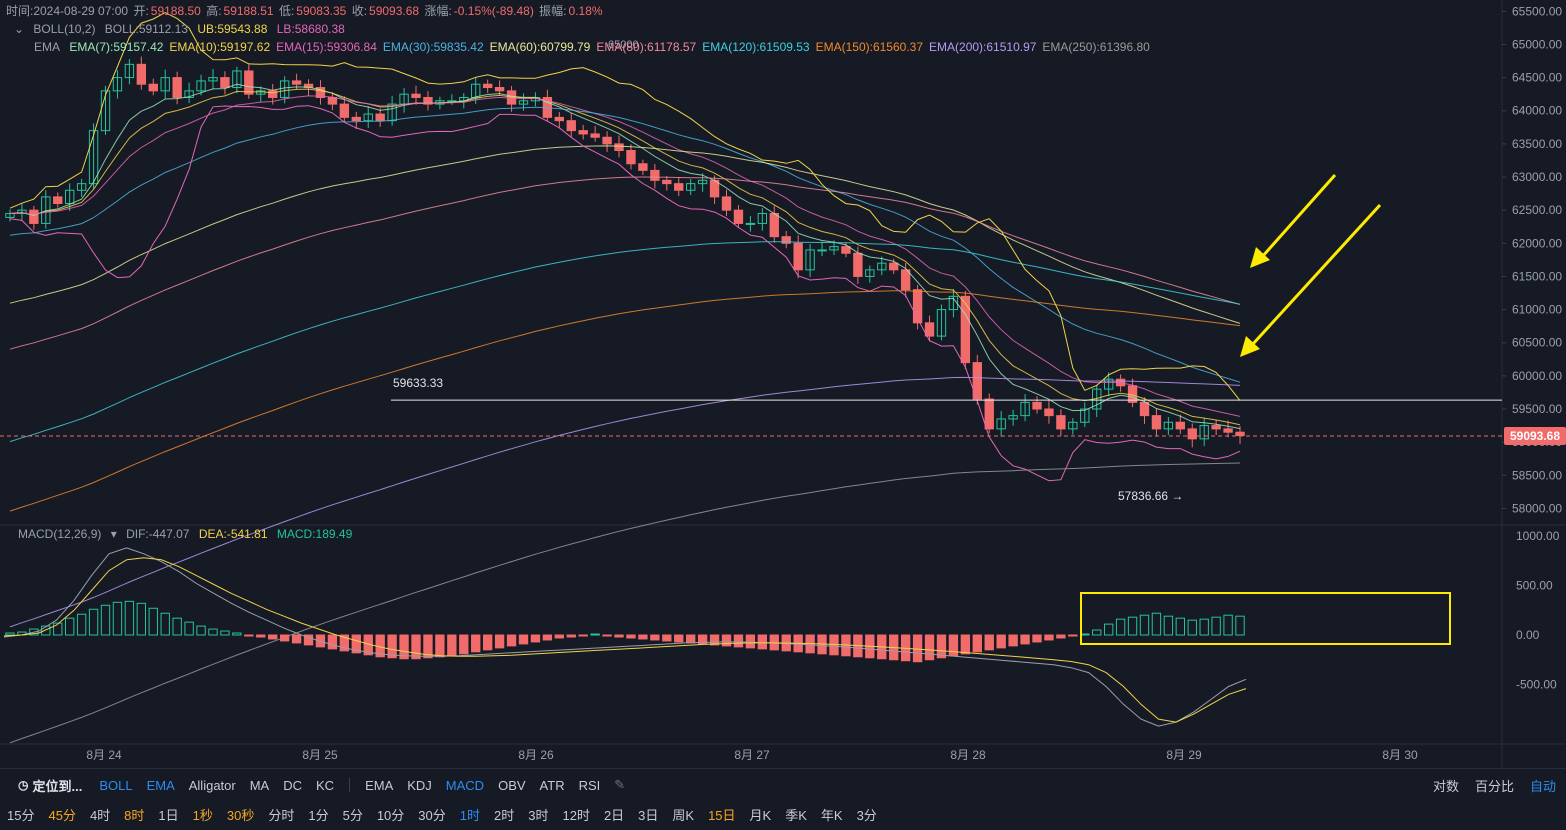  I want to click on interval-button: 1秒, so click(202, 815).